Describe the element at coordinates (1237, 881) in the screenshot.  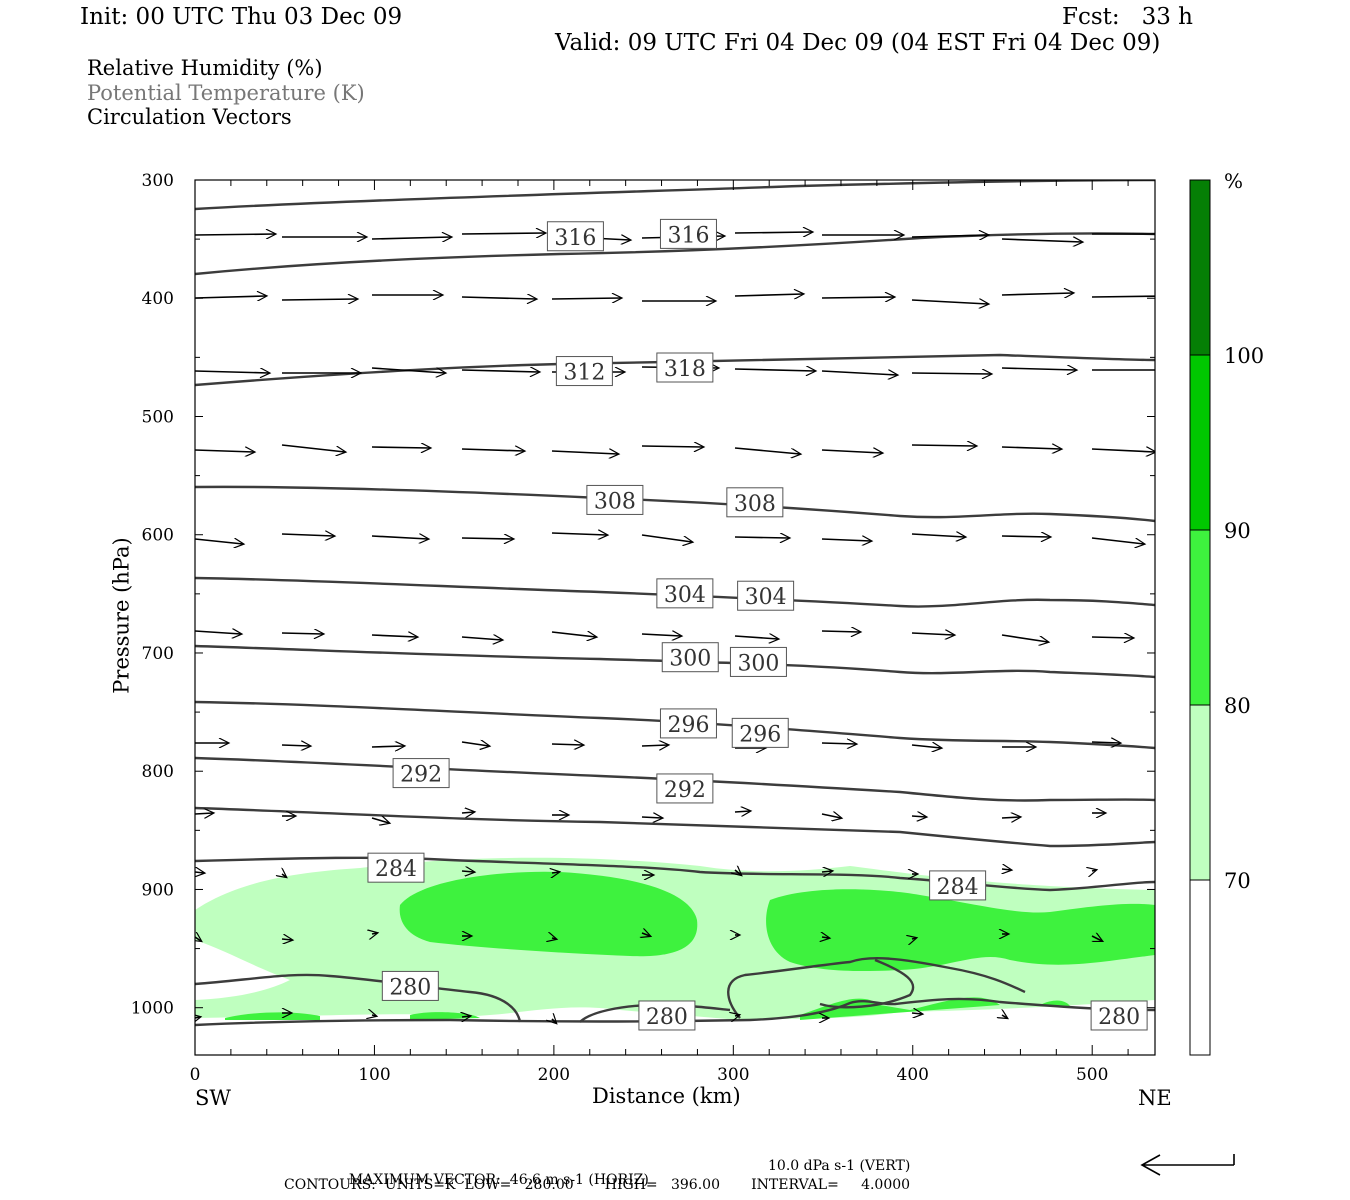
I see `colorbar-level-label: 70` at that location.